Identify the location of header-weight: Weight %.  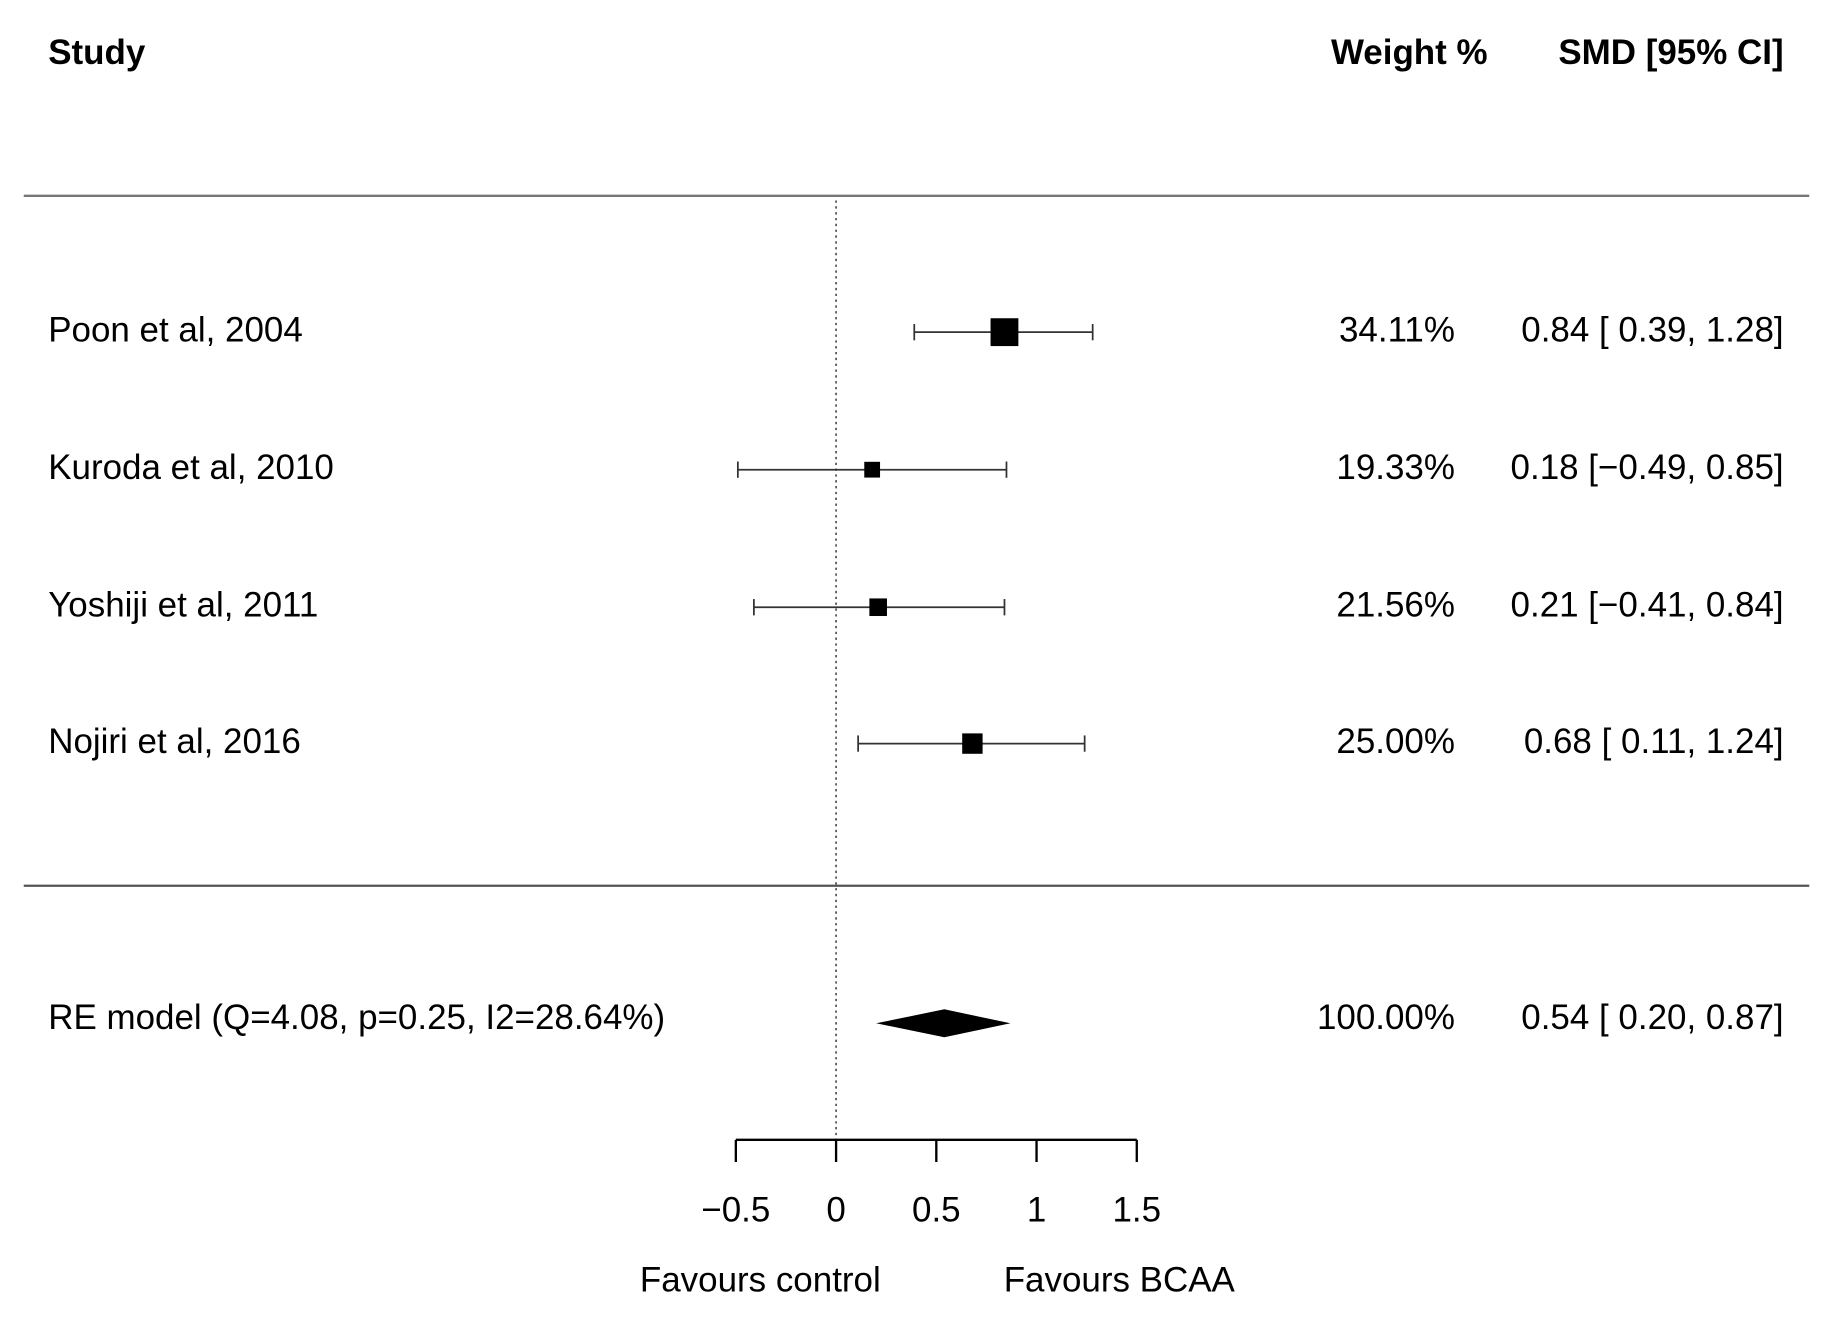
(1409, 52).